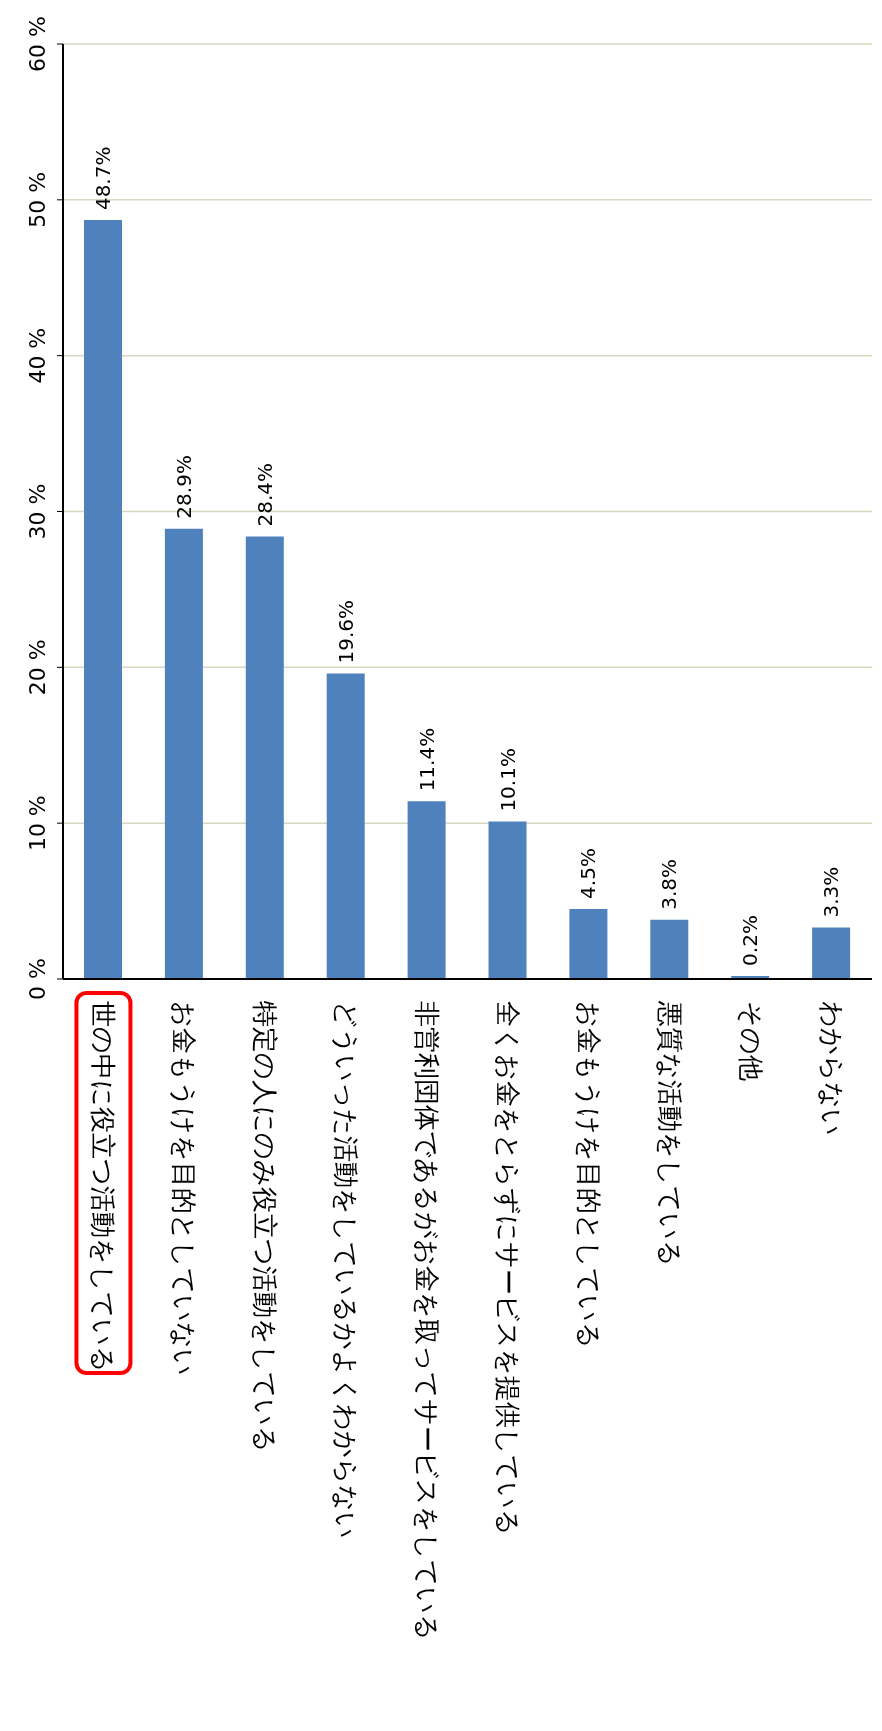  I want to click on x-tick-label: どういった活動をしているかよくわからない, so click(346, 1270).